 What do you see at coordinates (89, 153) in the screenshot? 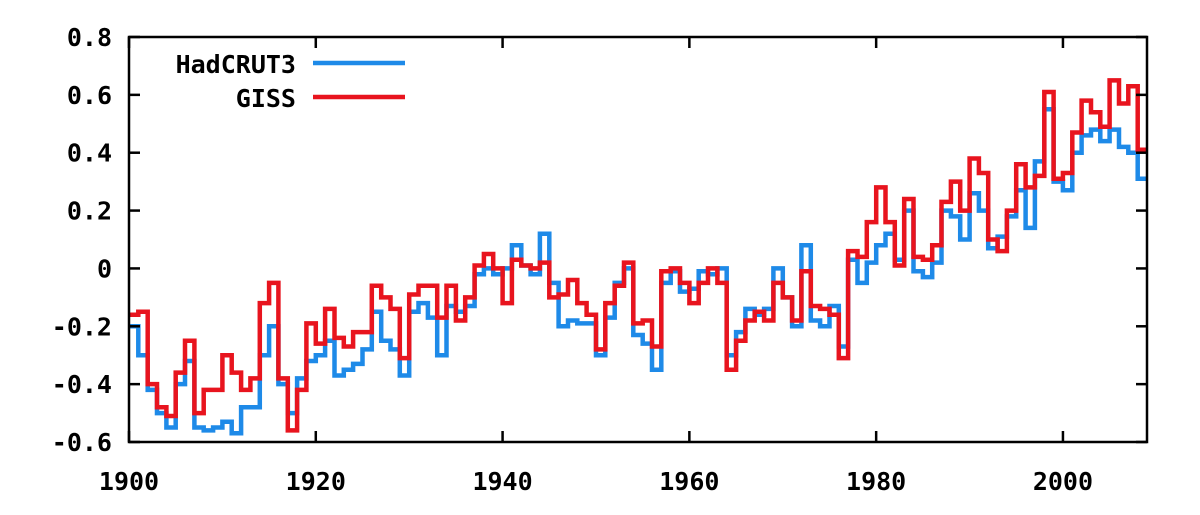
I see `y-tick-label: 0.4` at bounding box center [89, 153].